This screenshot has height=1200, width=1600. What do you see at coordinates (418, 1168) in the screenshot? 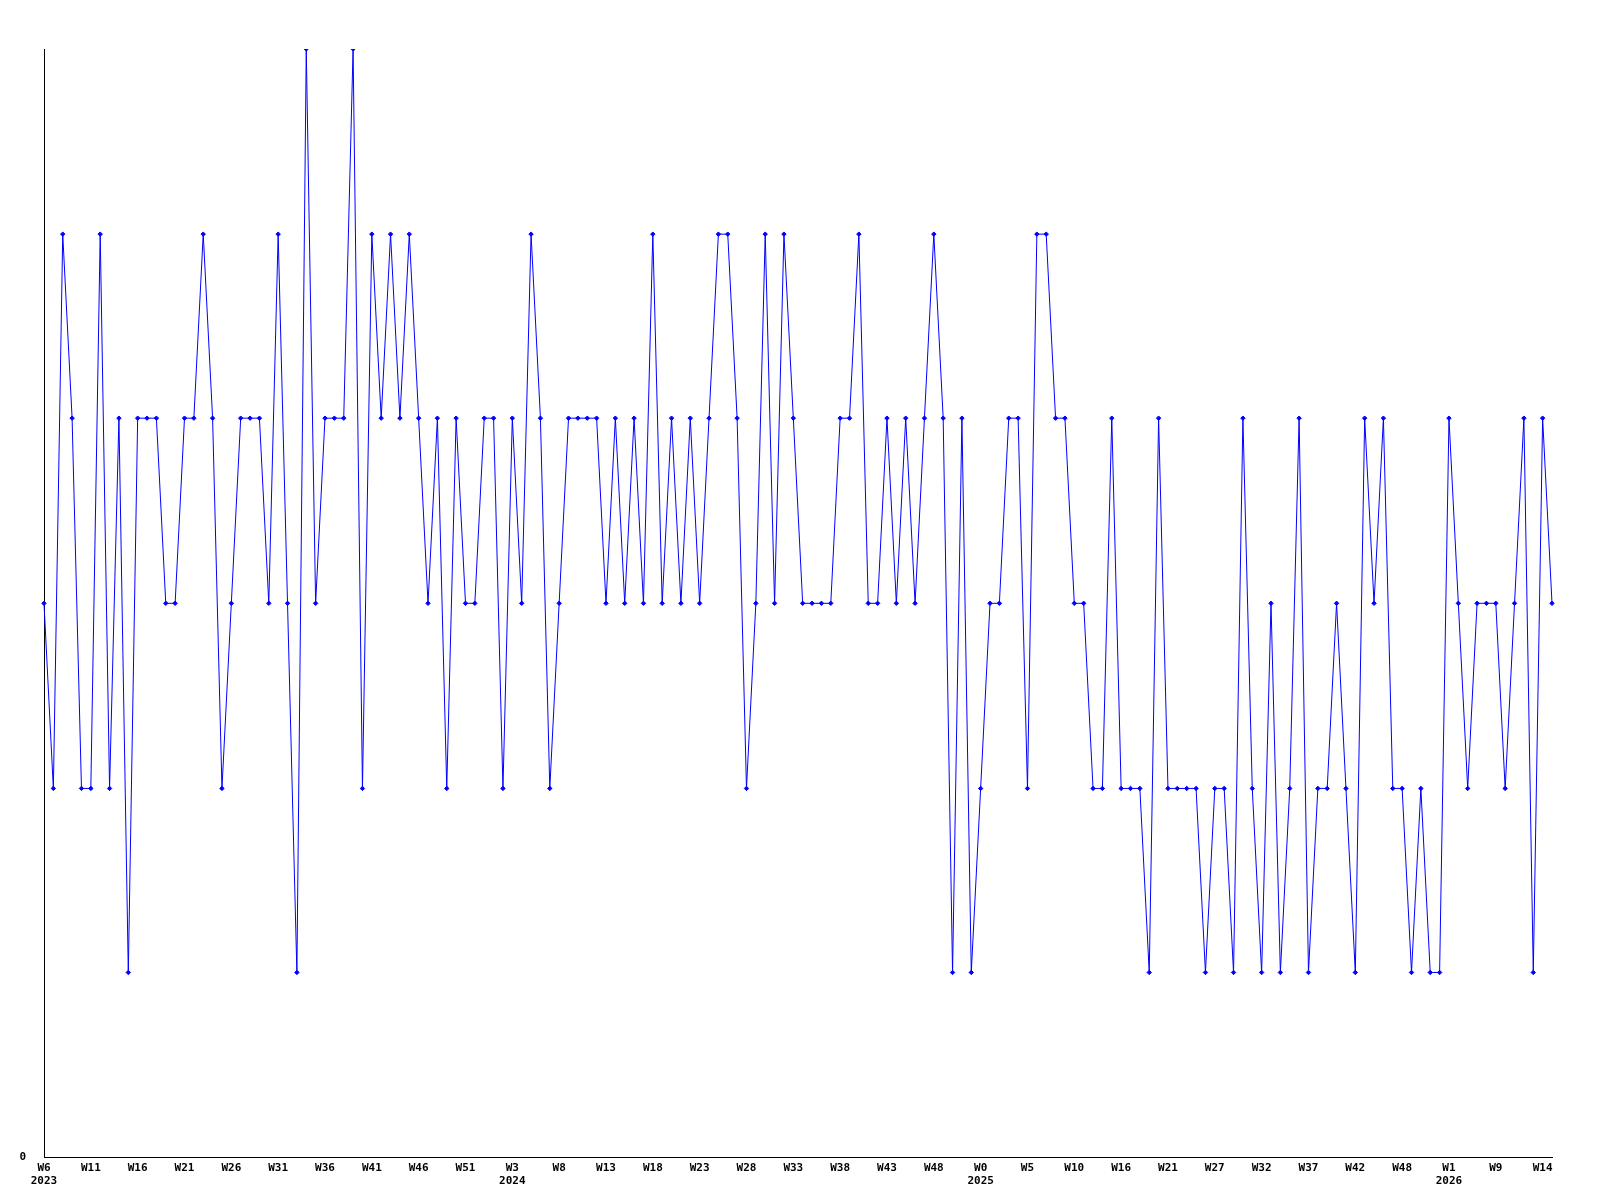
I see `x-tick-label: W46` at bounding box center [418, 1168].